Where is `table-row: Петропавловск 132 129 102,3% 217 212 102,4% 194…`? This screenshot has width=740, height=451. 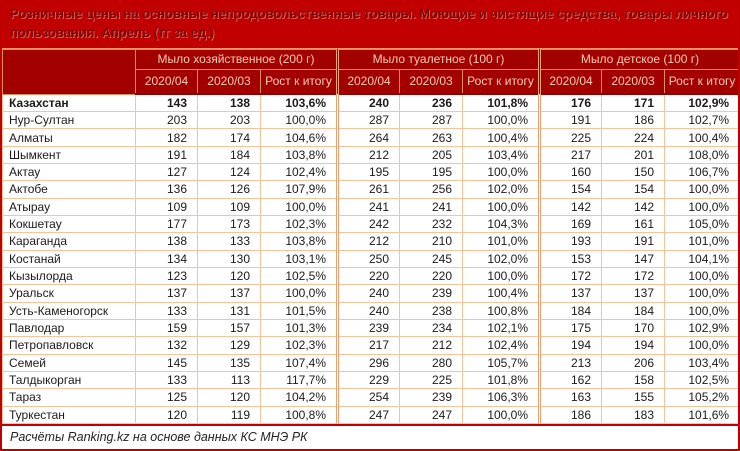
table-row: Петропавловск 132 129 102,3% 217 212 102,4% 194… is located at coordinates (370, 345).